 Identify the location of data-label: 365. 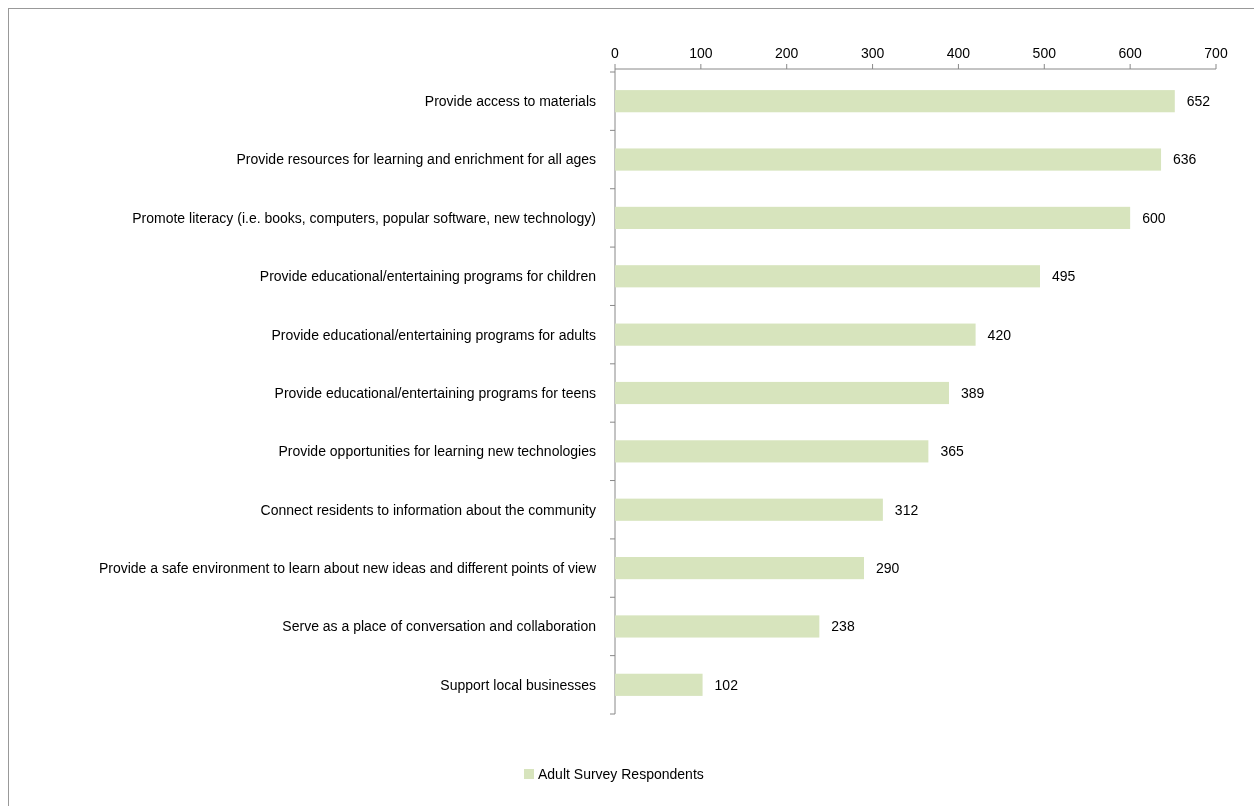
(952, 451).